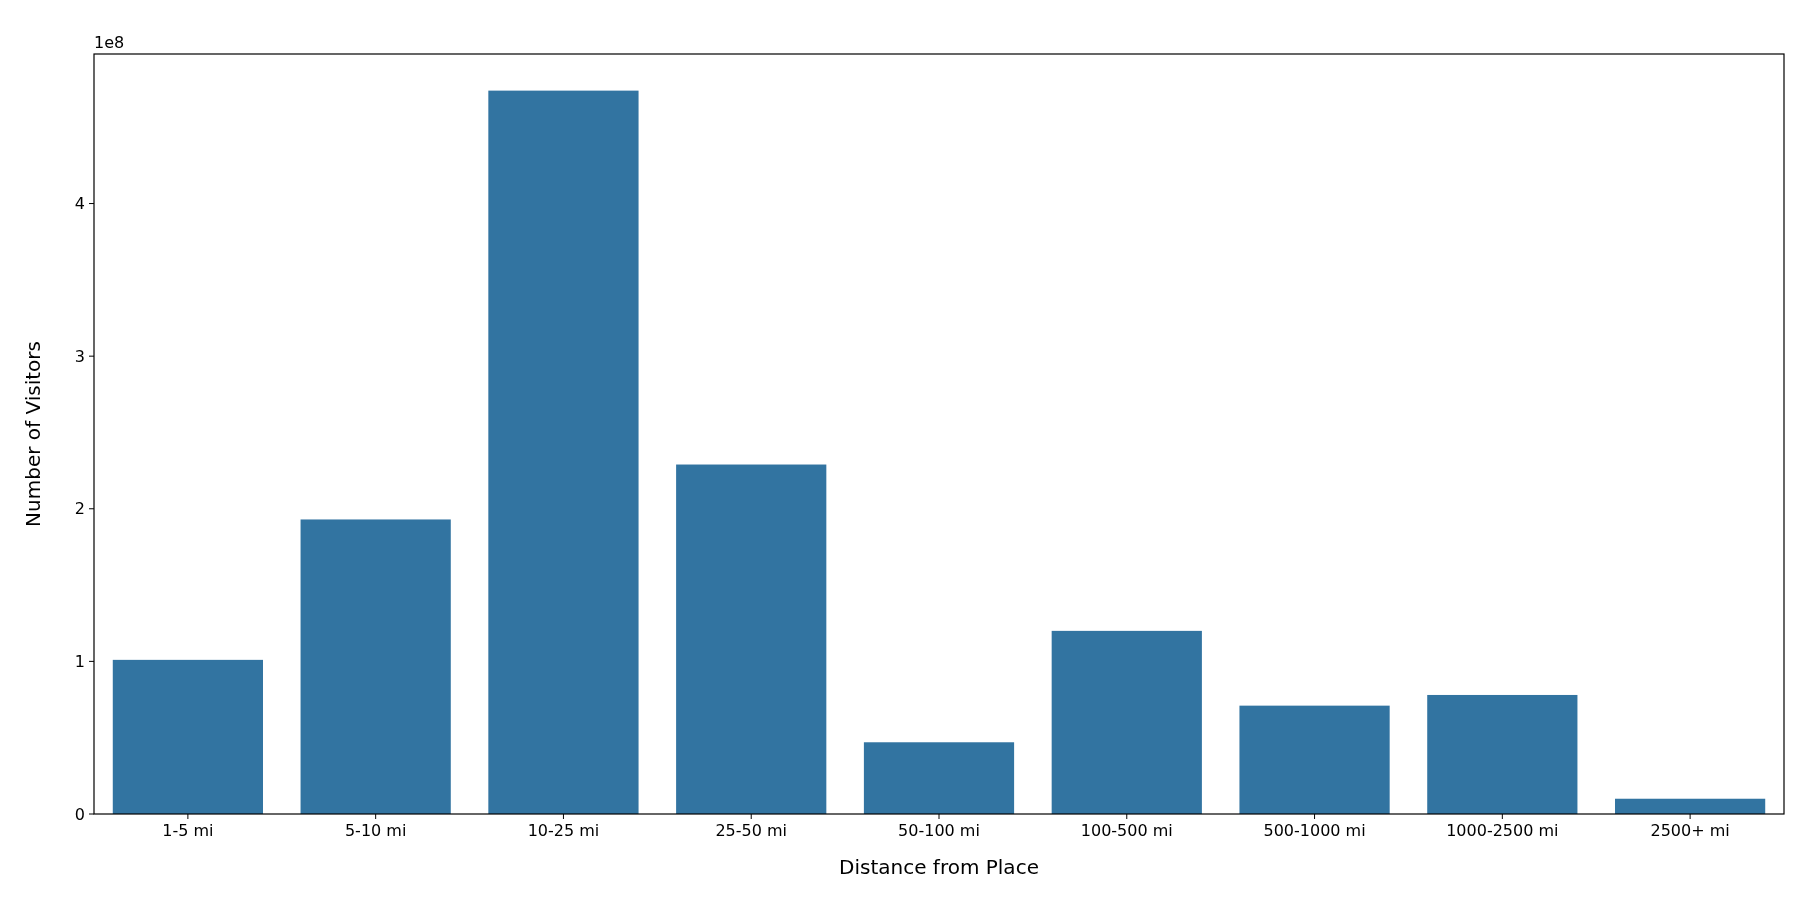  Describe the element at coordinates (109, 42) in the screenshot. I see `text: 1e8` at that location.